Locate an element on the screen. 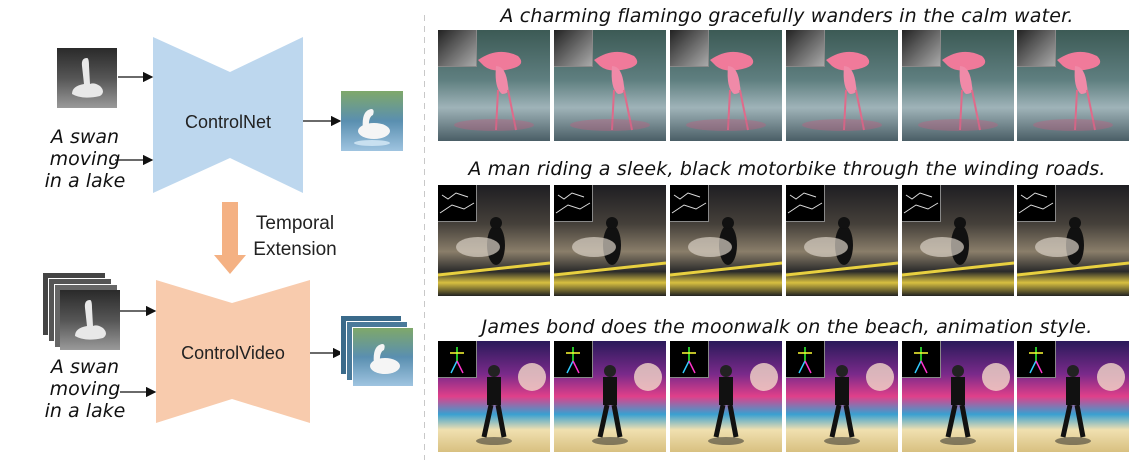 This screenshot has height=467, width=1144. bottom-prompt: A swan moving in a lake is located at coordinates (85, 389).